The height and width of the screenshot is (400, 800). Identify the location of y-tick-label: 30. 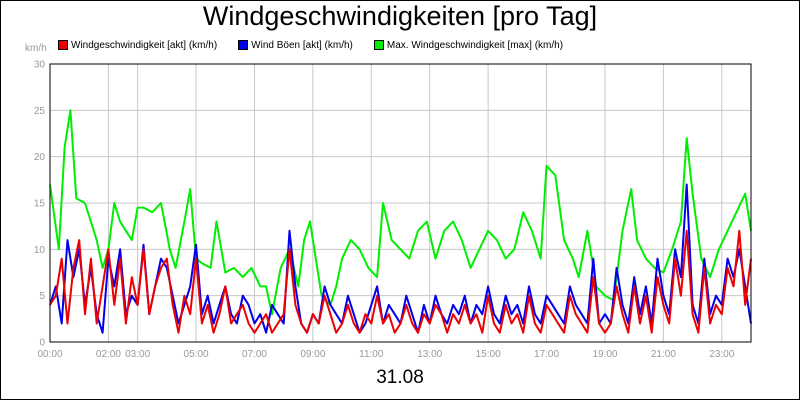
(40, 65).